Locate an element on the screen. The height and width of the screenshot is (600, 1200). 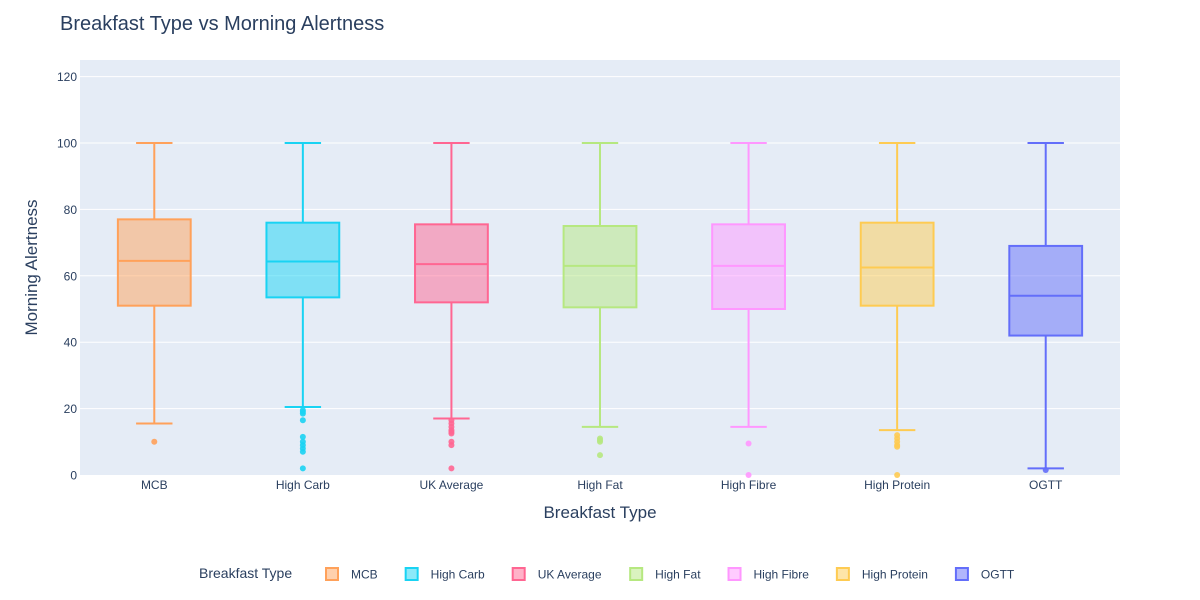
box-high-protein is located at coordinates (897, 310).